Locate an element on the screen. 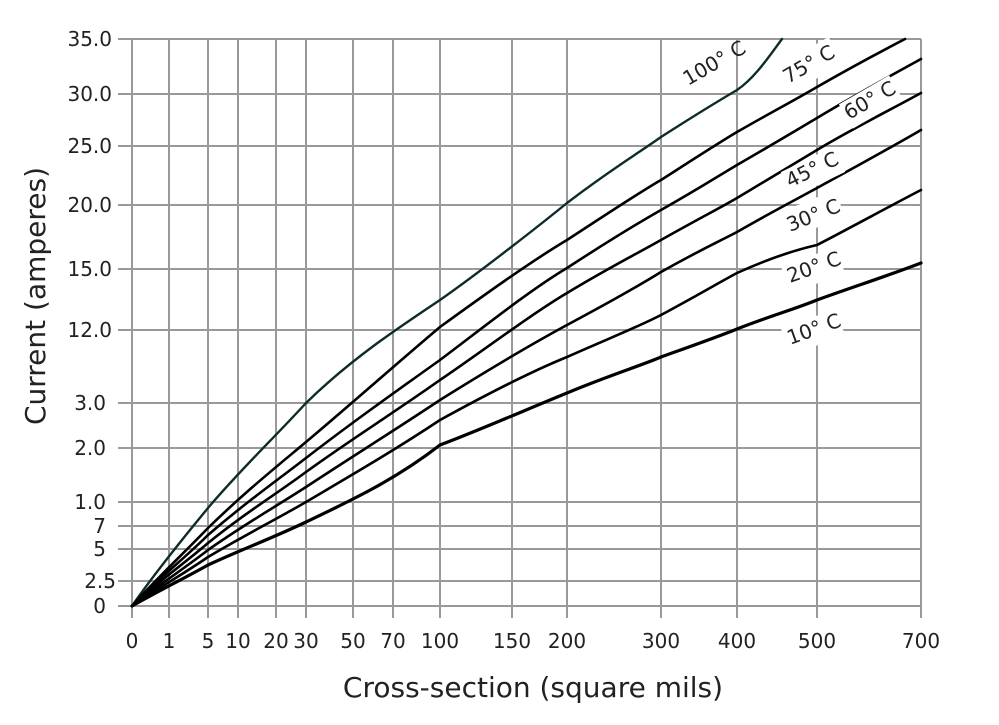 The image size is (999, 725). y-tick: 2.0 is located at coordinates (90, 448).